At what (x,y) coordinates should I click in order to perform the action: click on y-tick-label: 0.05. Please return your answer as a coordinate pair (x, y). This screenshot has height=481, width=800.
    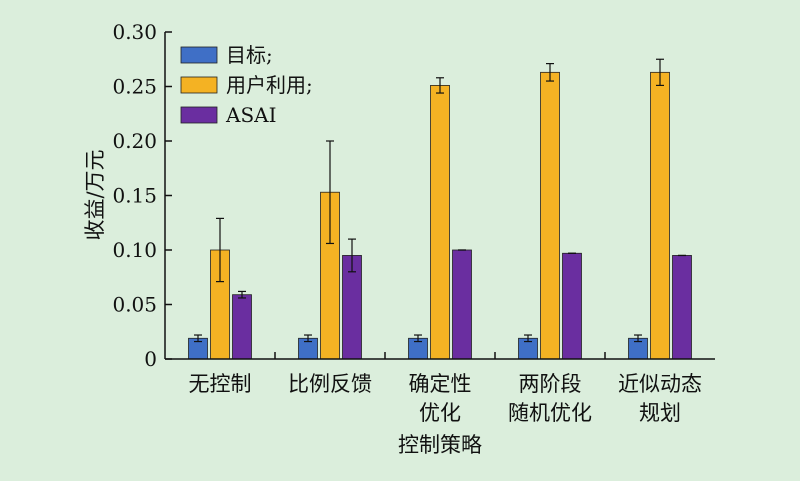
    Looking at the image, I should click on (134, 305).